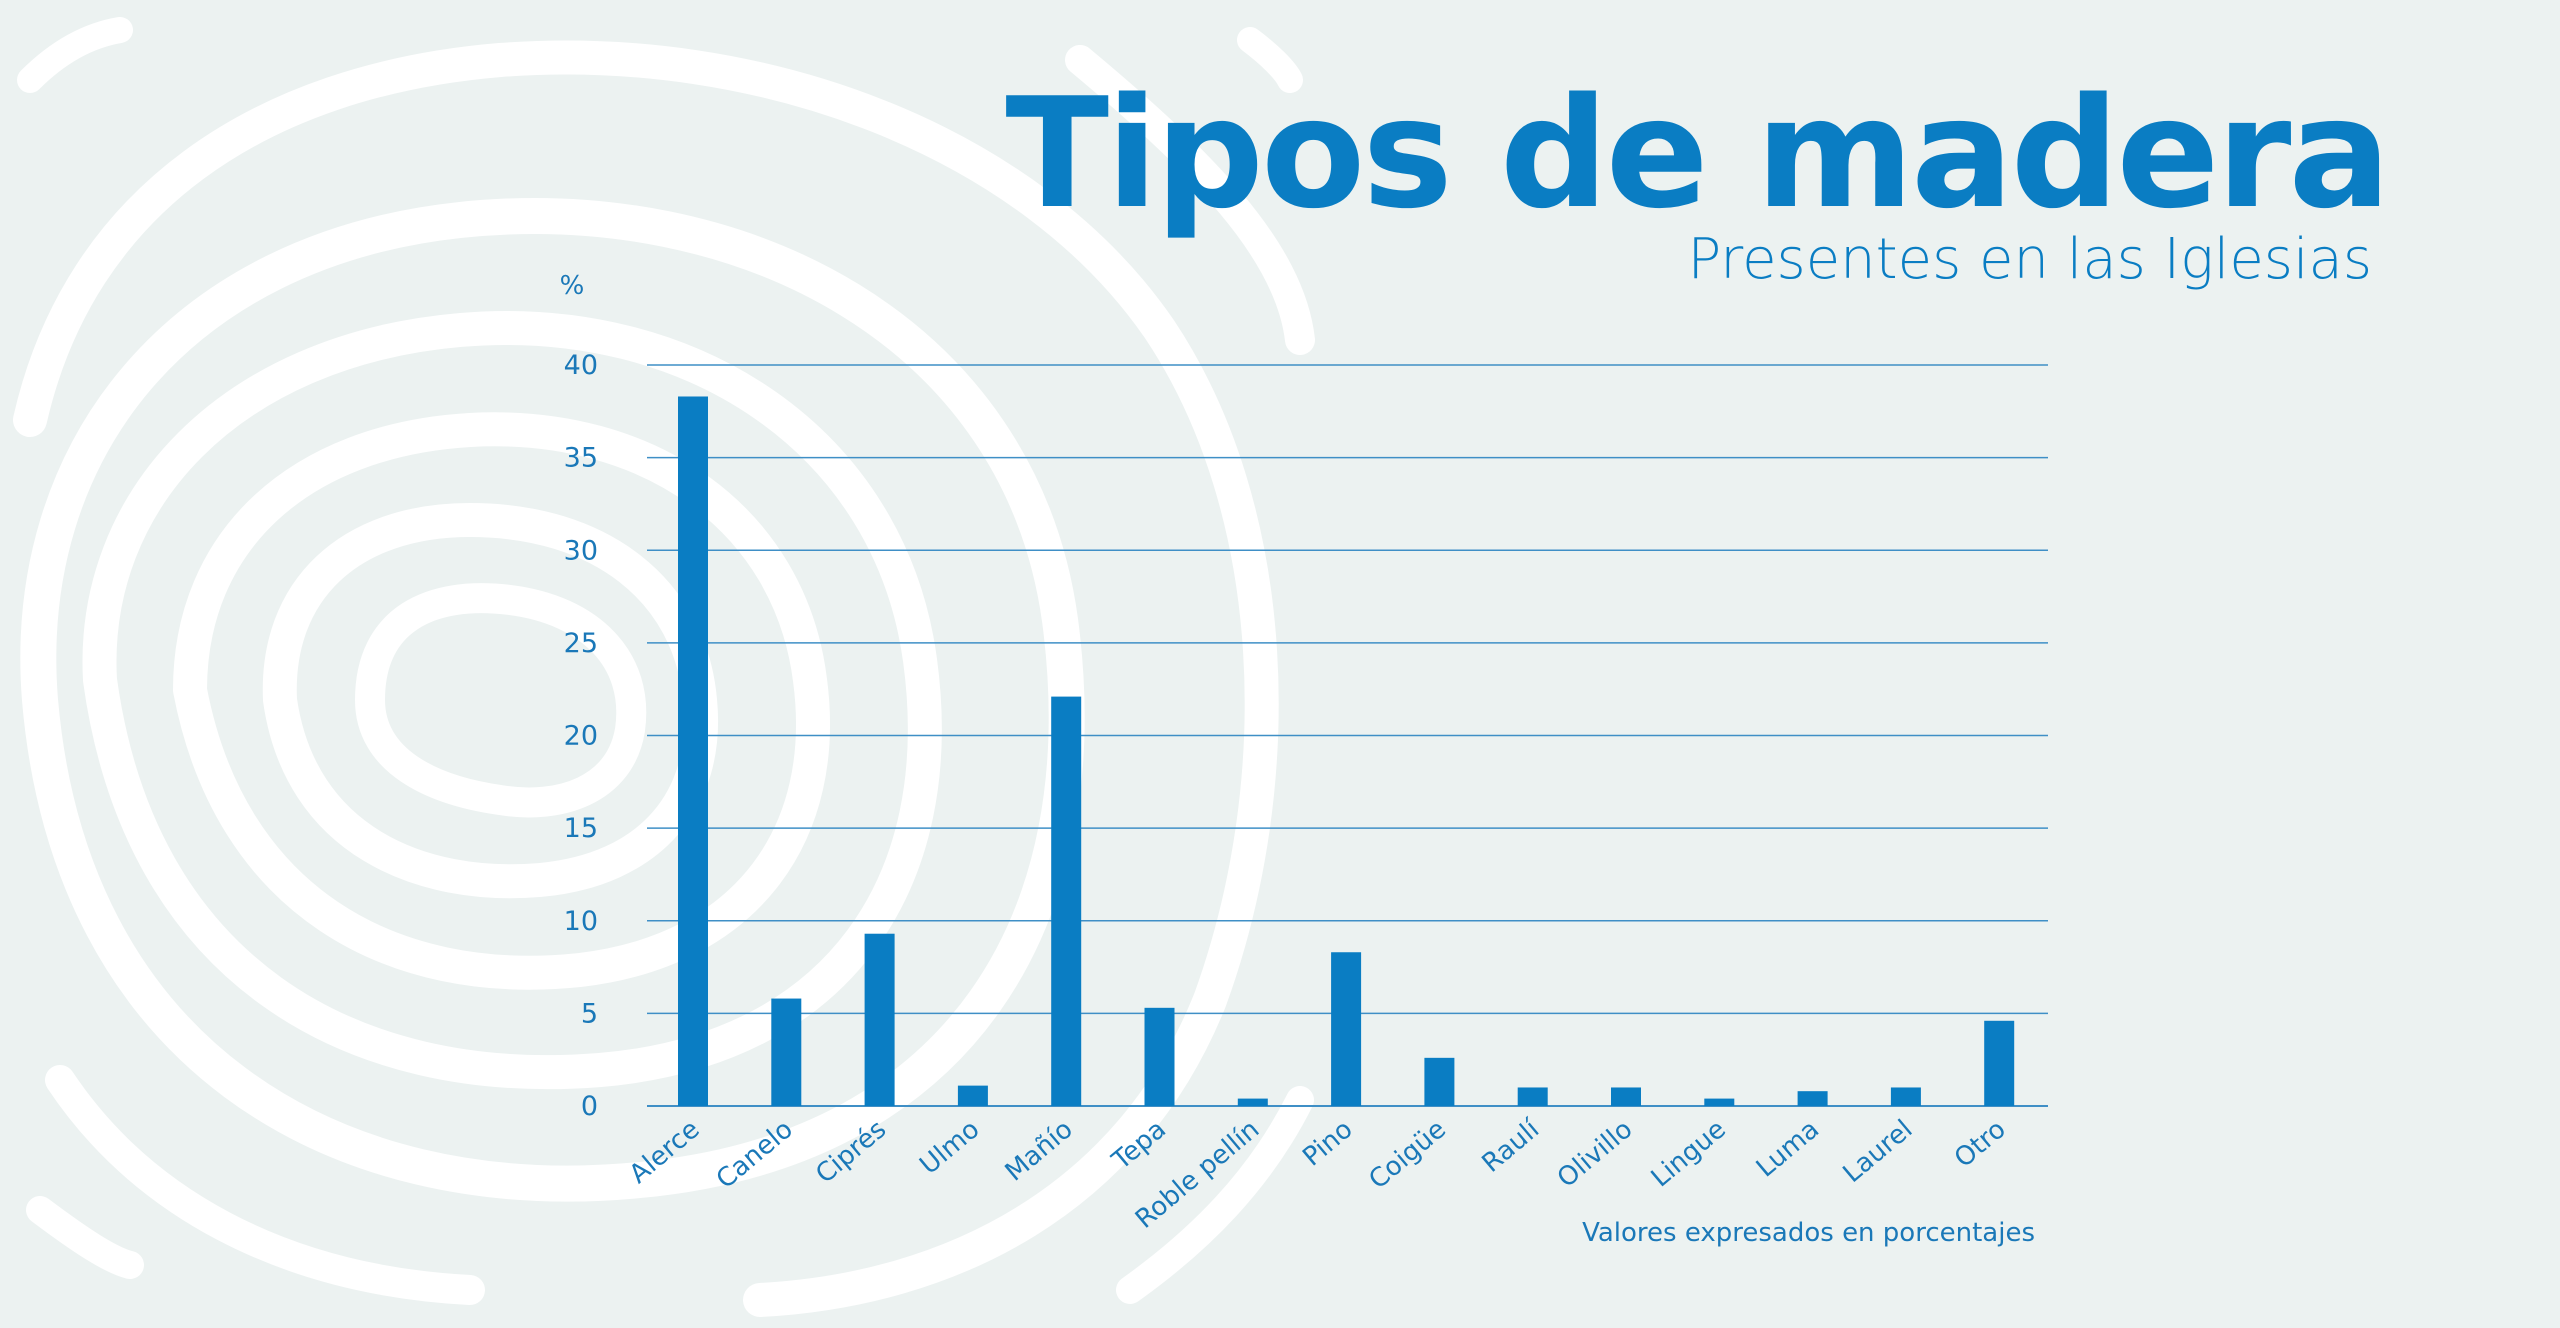 The image size is (2560, 1328). Describe the element at coordinates (1808, 1233) in the screenshot. I see `footnote: Valores expresados en porcentajes` at that location.